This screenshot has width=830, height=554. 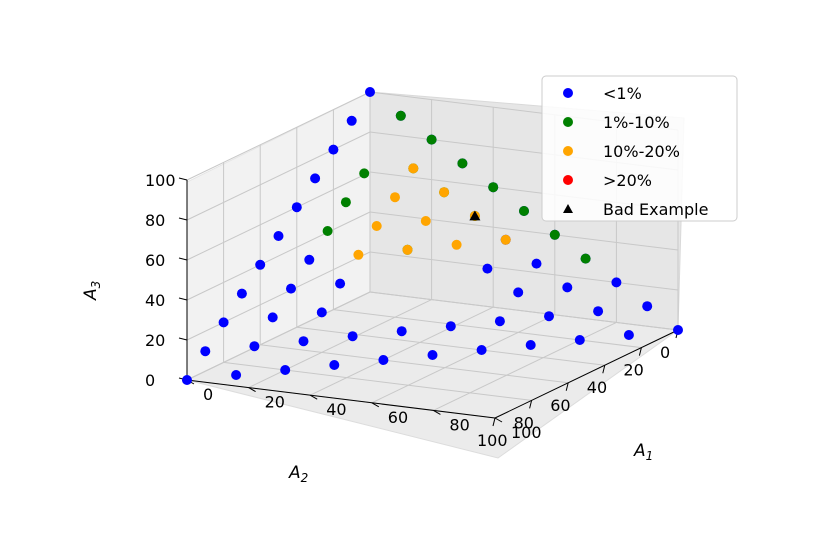 What do you see at coordinates (160, 180) in the screenshot?
I see `z-tick-label-5: 100` at bounding box center [160, 180].